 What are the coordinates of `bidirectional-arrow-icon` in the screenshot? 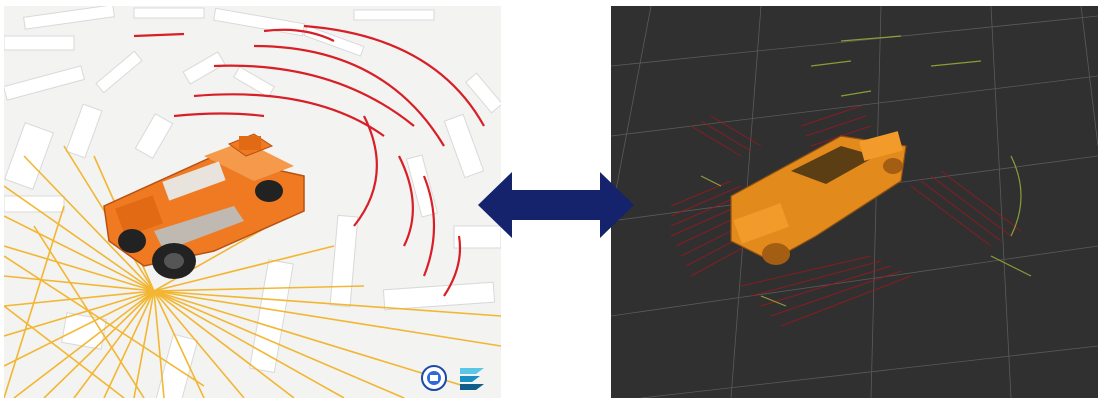 It's located at (556, 205).